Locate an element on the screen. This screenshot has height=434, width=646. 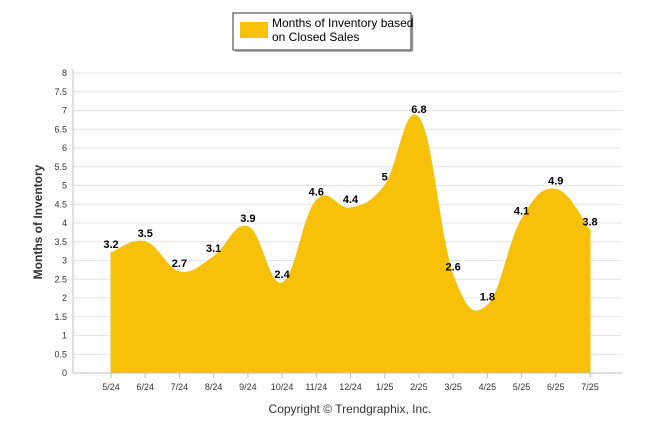
x-tick-label: 7/25 is located at coordinates (590, 387).